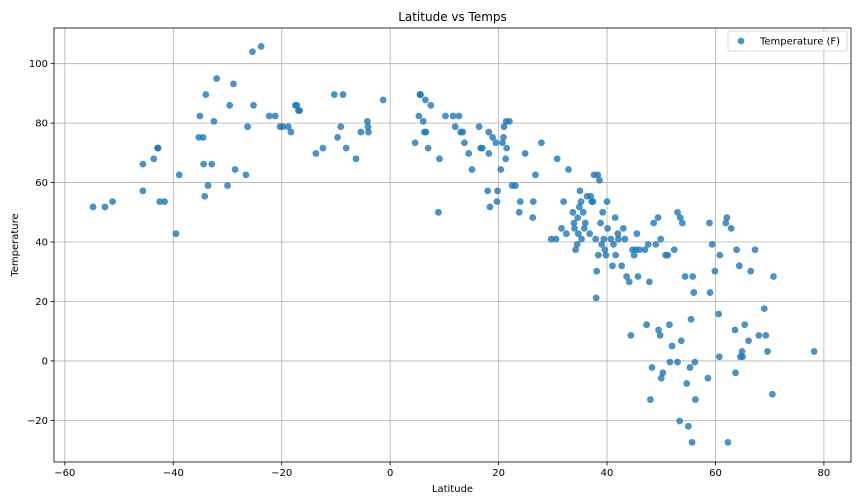 The height and width of the screenshot is (504, 864). What do you see at coordinates (799, 42) in the screenshot?
I see `legend-label: Temperature (F)` at bounding box center [799, 42].